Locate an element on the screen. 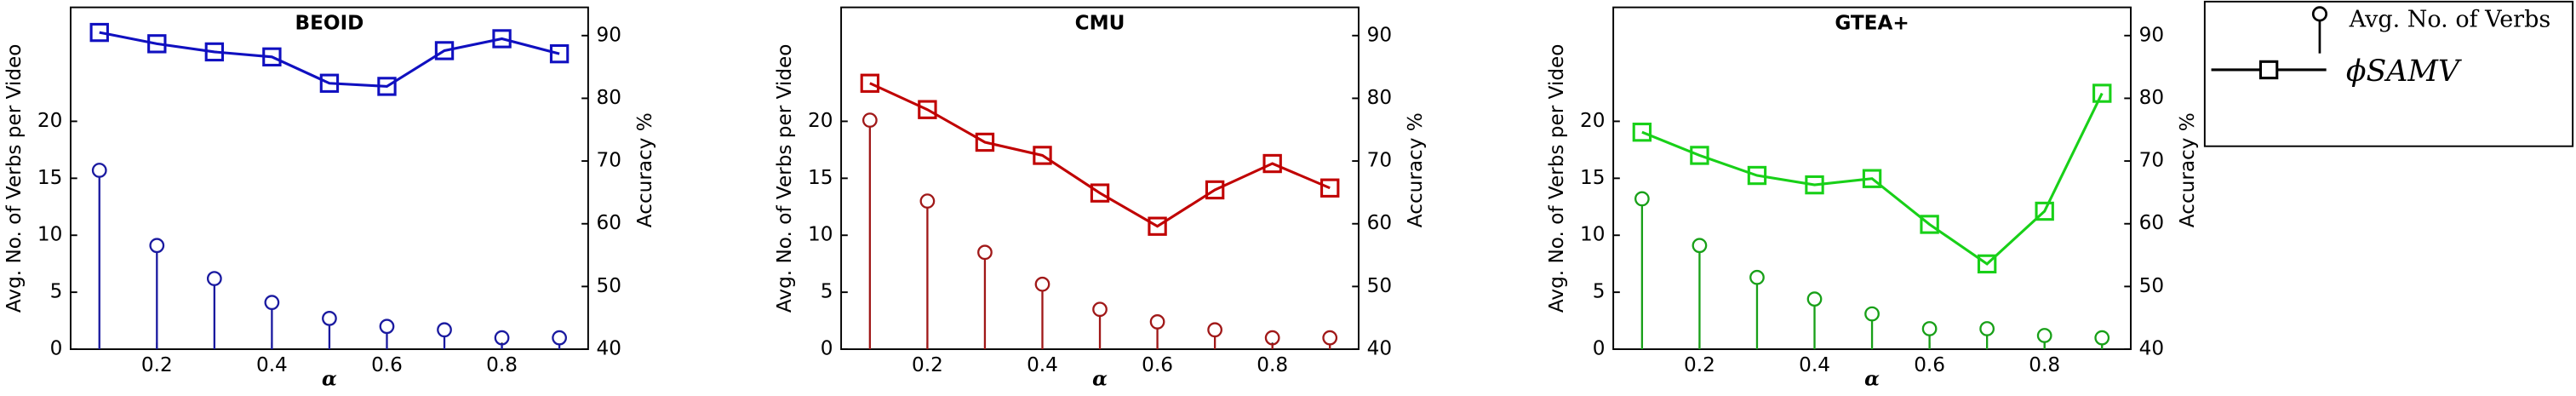 The height and width of the screenshot is (396, 2576). legend-label: Avg. No. of Verbs is located at coordinates (2450, 20).